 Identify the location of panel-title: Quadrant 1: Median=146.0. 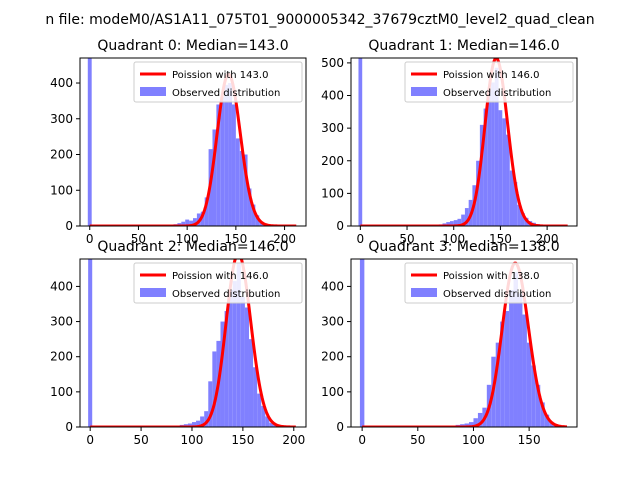
(463, 46).